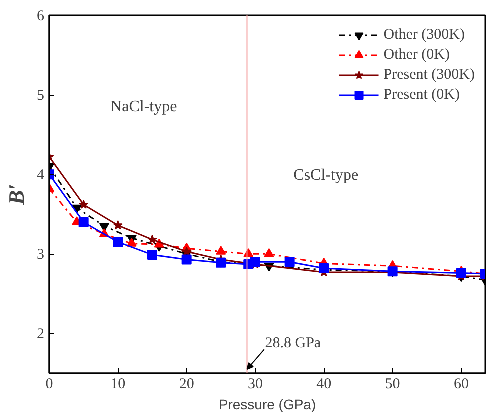  Describe the element at coordinates (326, 175) in the screenshot. I see `annotation: CsCl-type` at that location.